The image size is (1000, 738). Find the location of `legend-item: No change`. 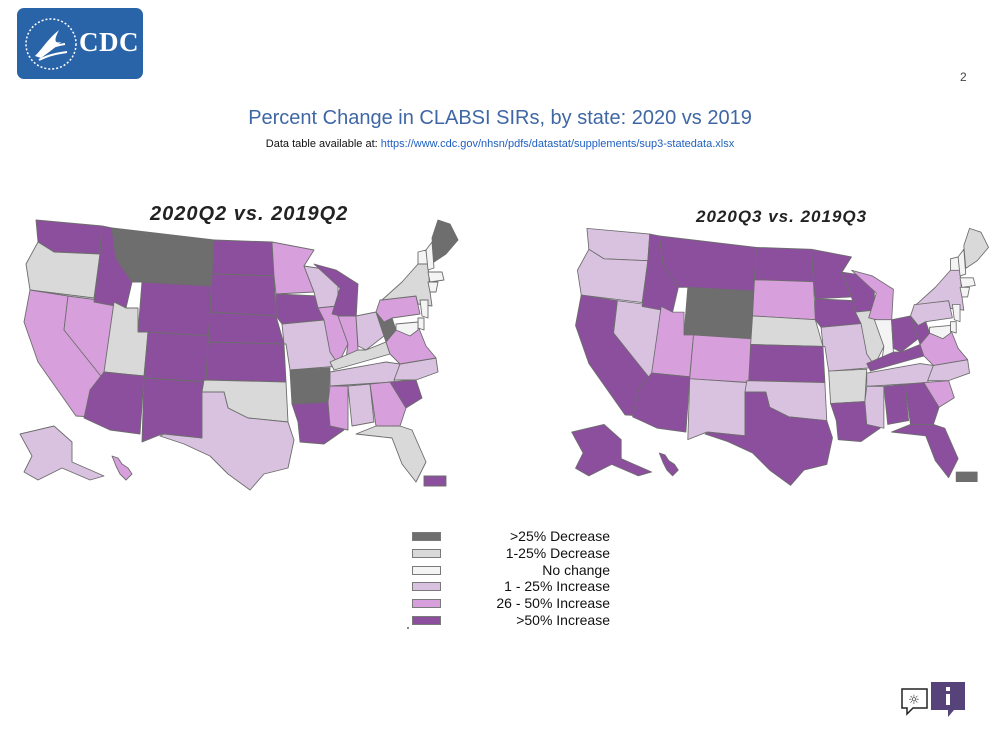

legend-item: No change is located at coordinates (512, 570).